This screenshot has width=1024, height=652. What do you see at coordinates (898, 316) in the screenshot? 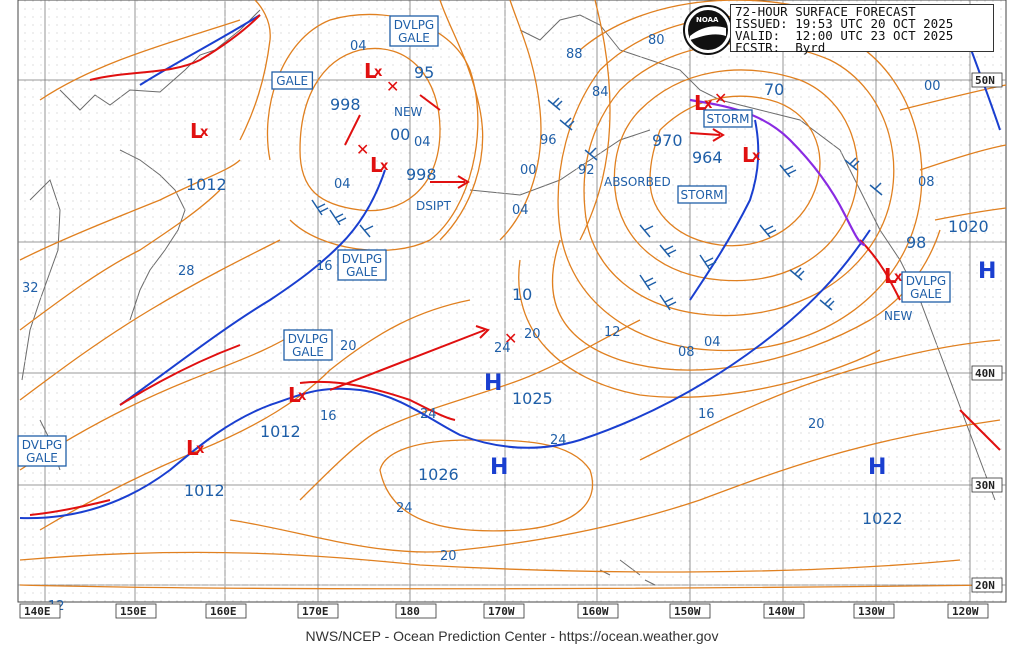
I see `annotation-text: NEW` at bounding box center [898, 316].